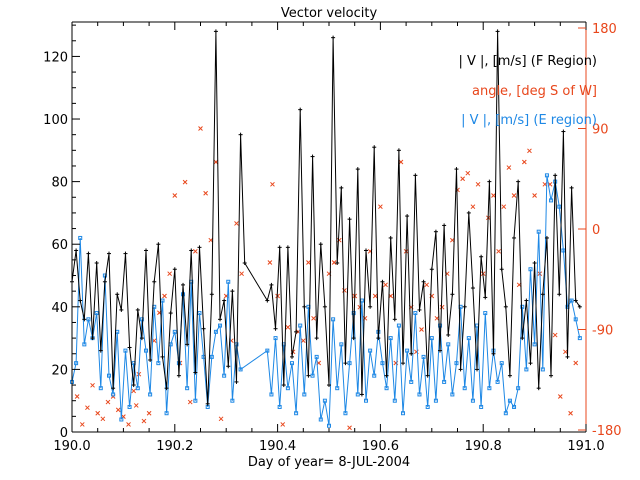  I want to click on y-tick-label: 80, so click(59, 183).